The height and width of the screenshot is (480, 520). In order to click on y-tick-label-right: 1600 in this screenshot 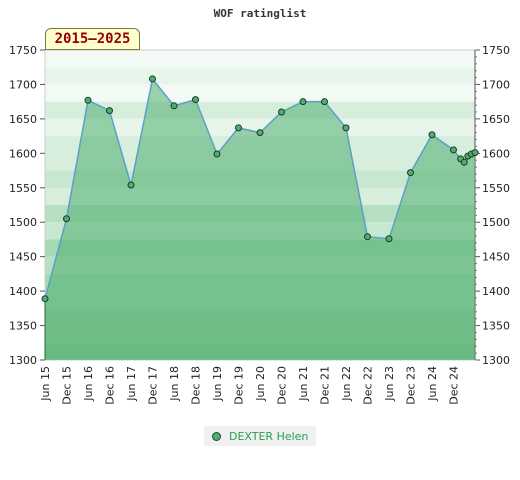, I will do `click(496, 153)`.